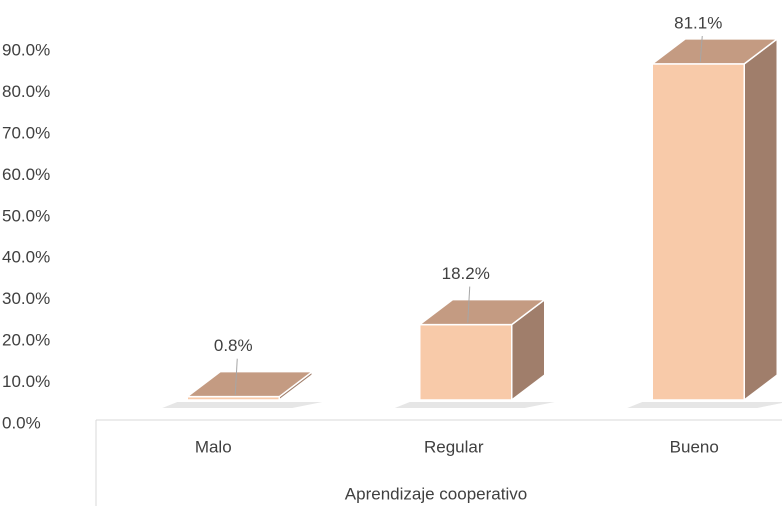 The image size is (782, 506). What do you see at coordinates (466, 273) in the screenshot?
I see `data-label: 18.2%` at bounding box center [466, 273].